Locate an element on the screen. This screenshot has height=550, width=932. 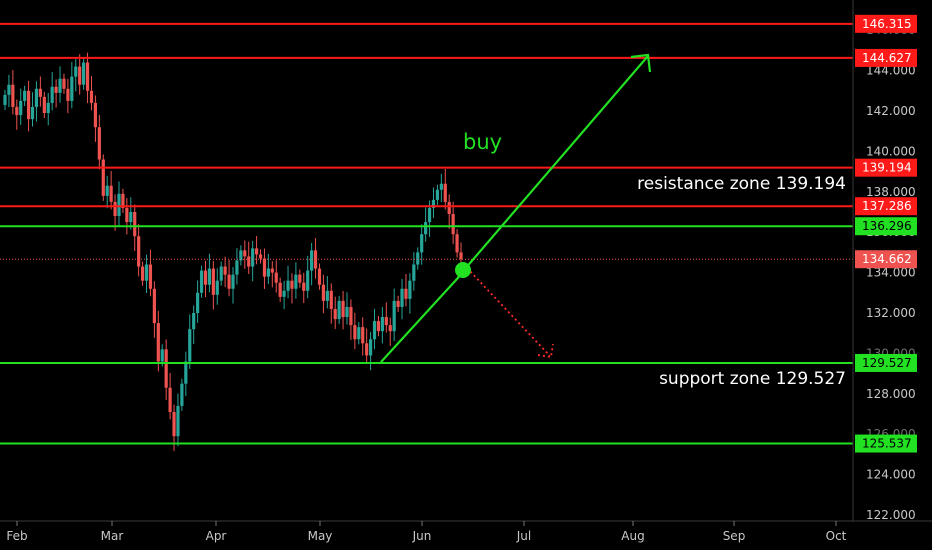
time-tick-label: Feb is located at coordinates (16, 536).